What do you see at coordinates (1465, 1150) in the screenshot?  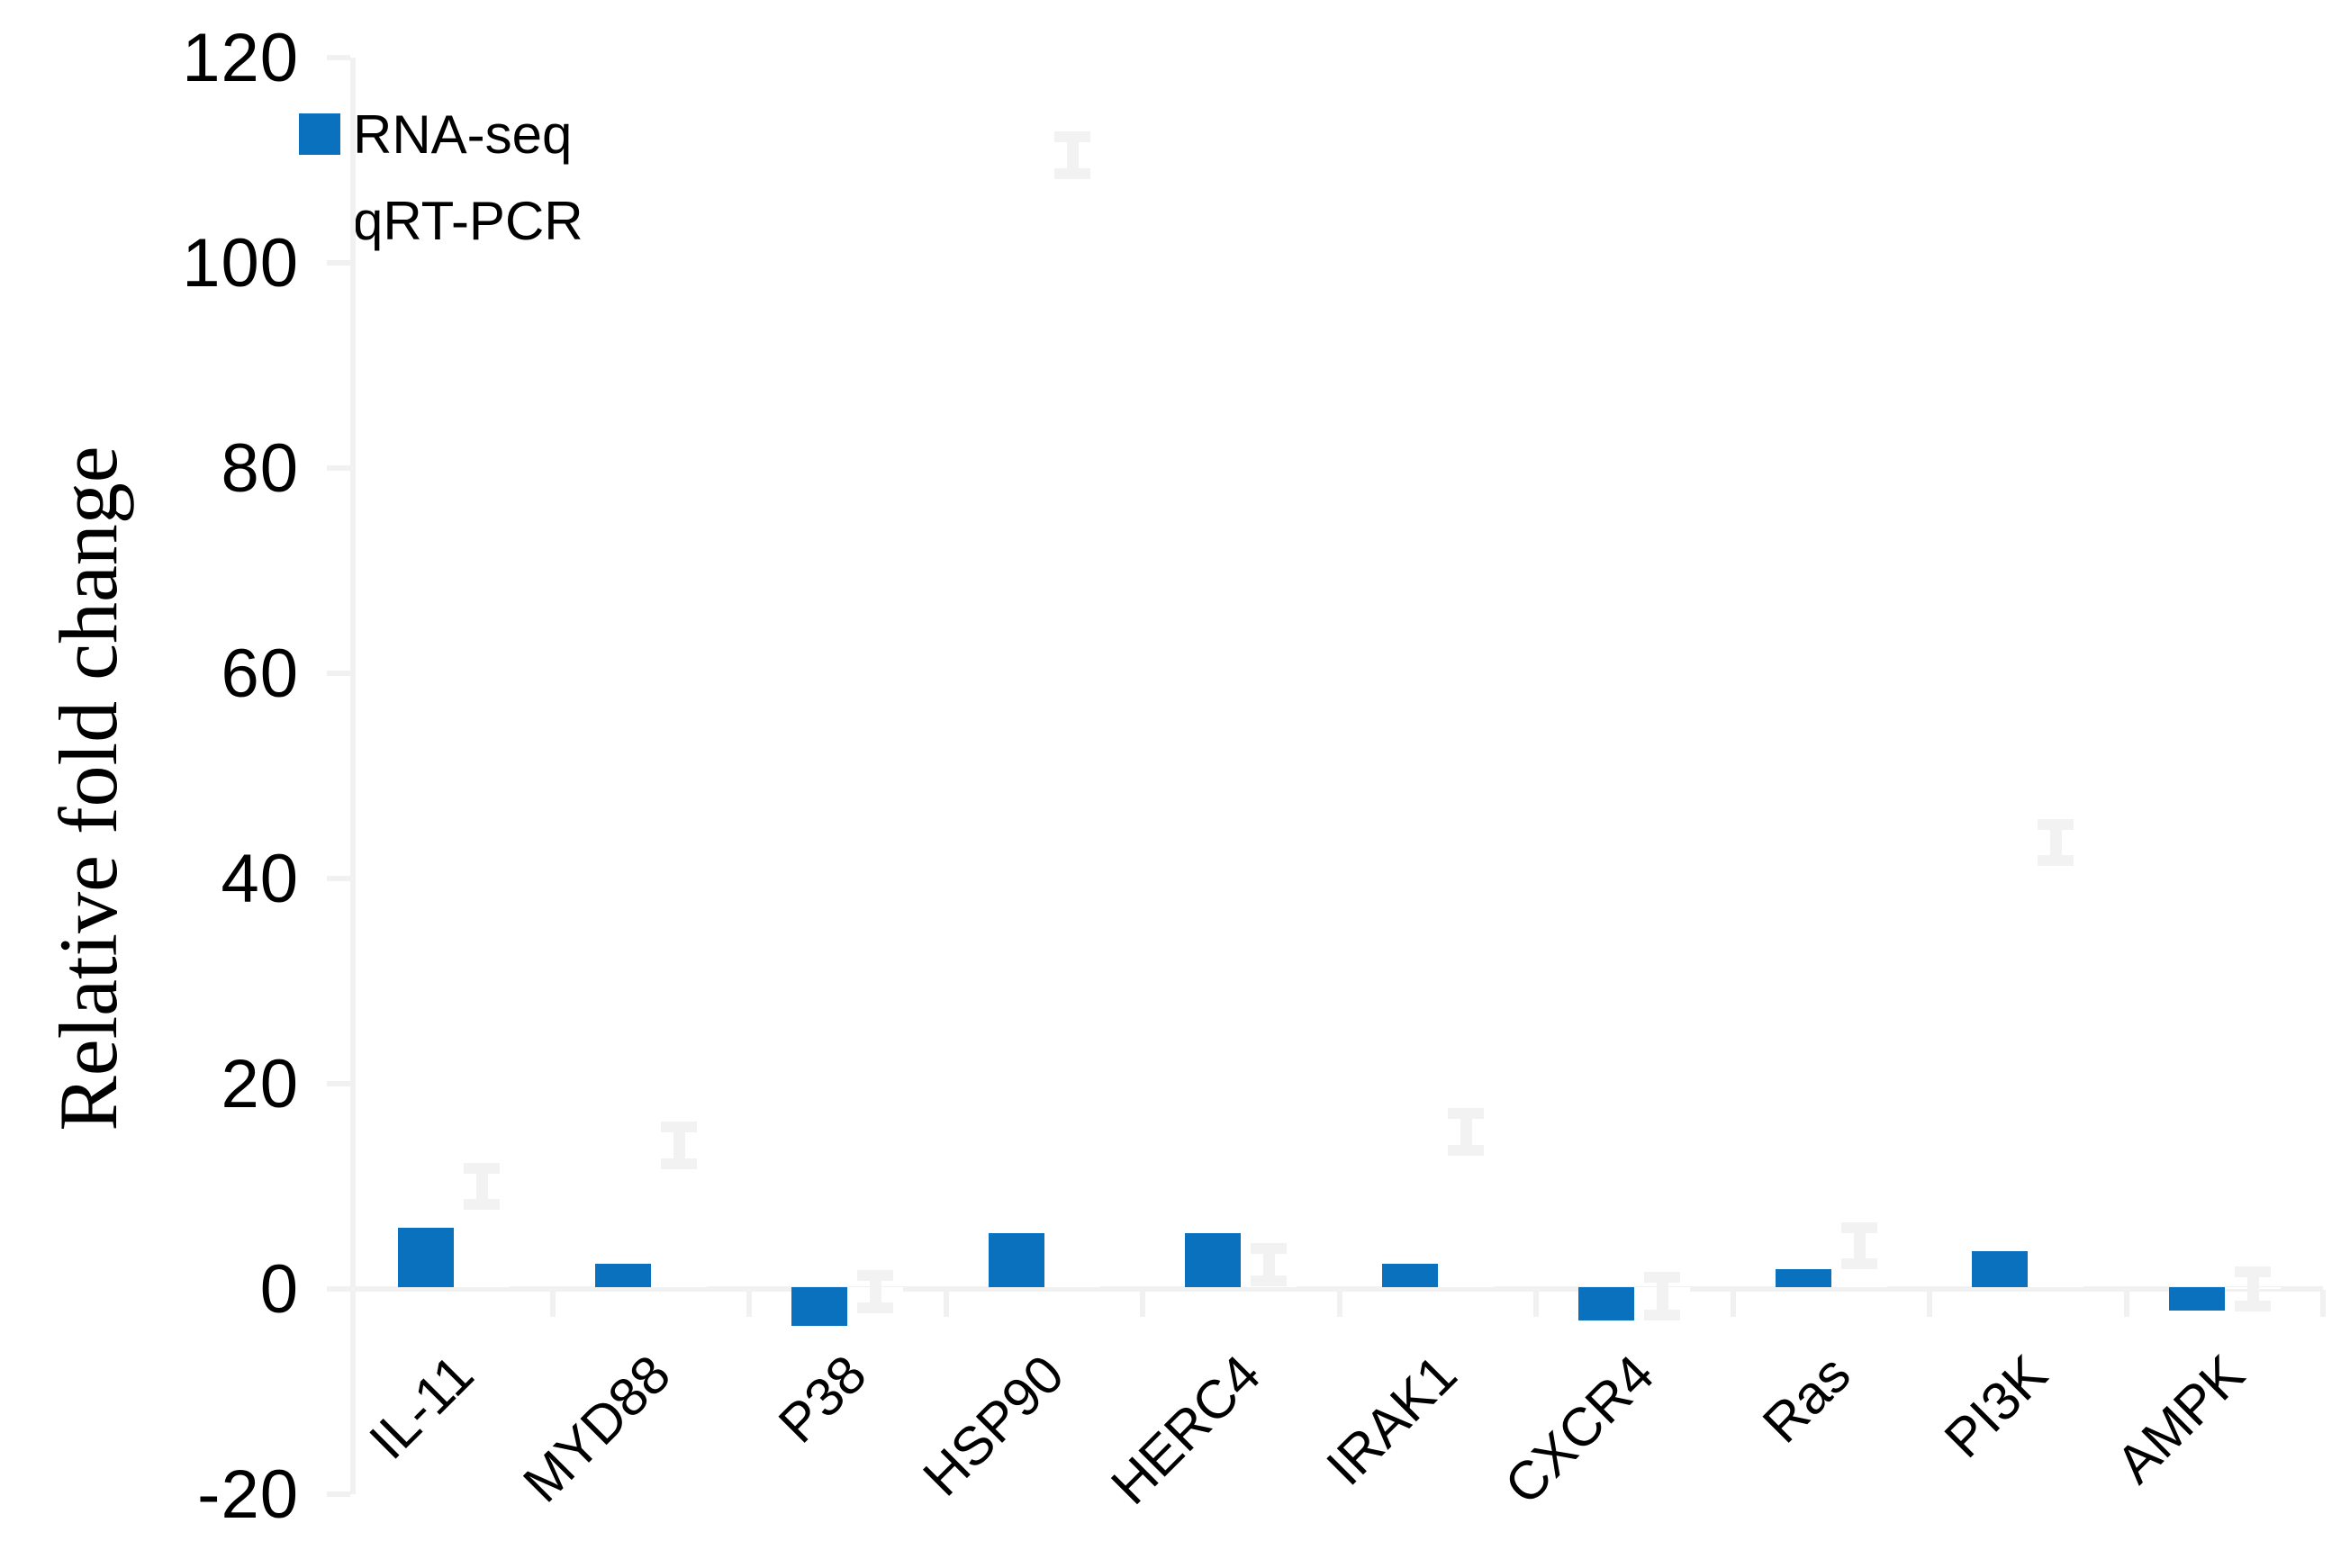 I see `error-bar-irak1-cap-bottom` at bounding box center [1465, 1150].